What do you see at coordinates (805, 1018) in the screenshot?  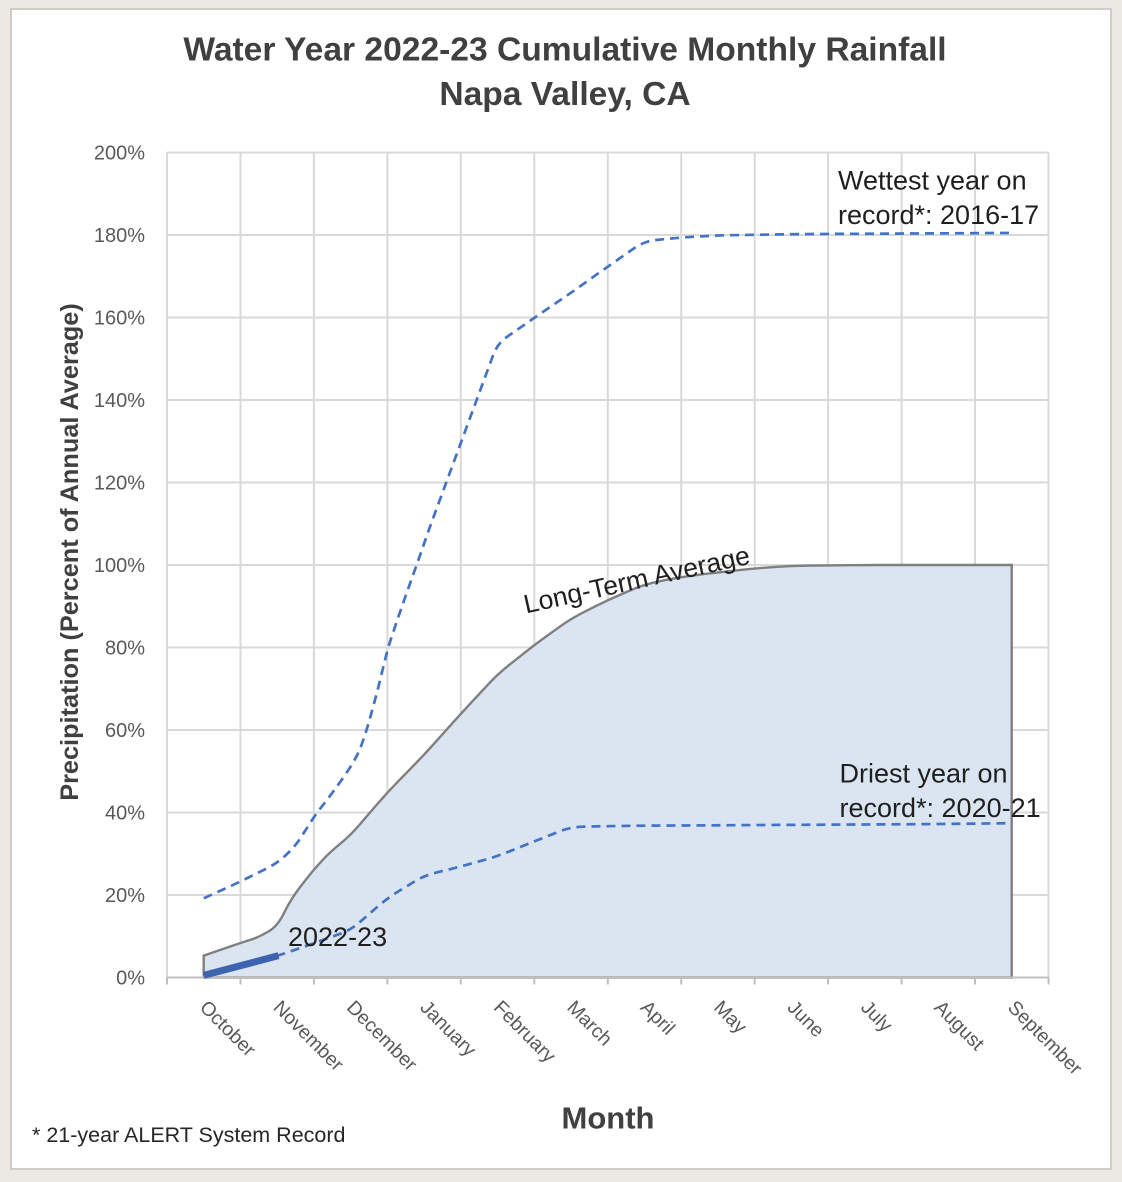 I see `svg-text: June` at bounding box center [805, 1018].